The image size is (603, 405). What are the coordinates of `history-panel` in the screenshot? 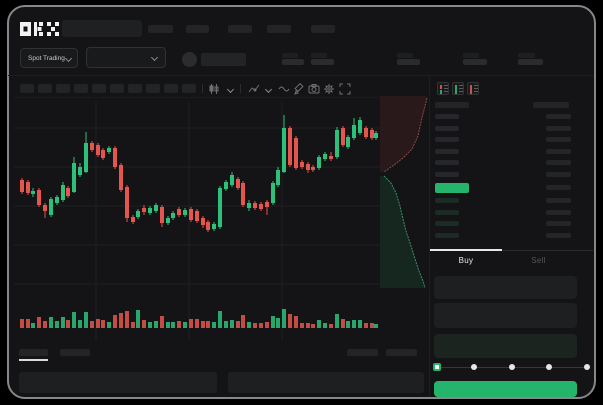 It's located at (326, 382).